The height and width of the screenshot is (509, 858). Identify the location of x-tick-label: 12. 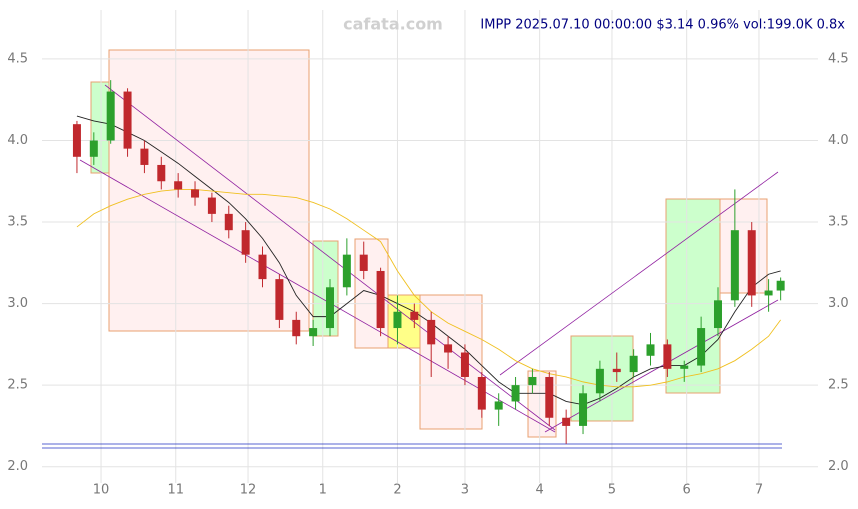
(248, 490).